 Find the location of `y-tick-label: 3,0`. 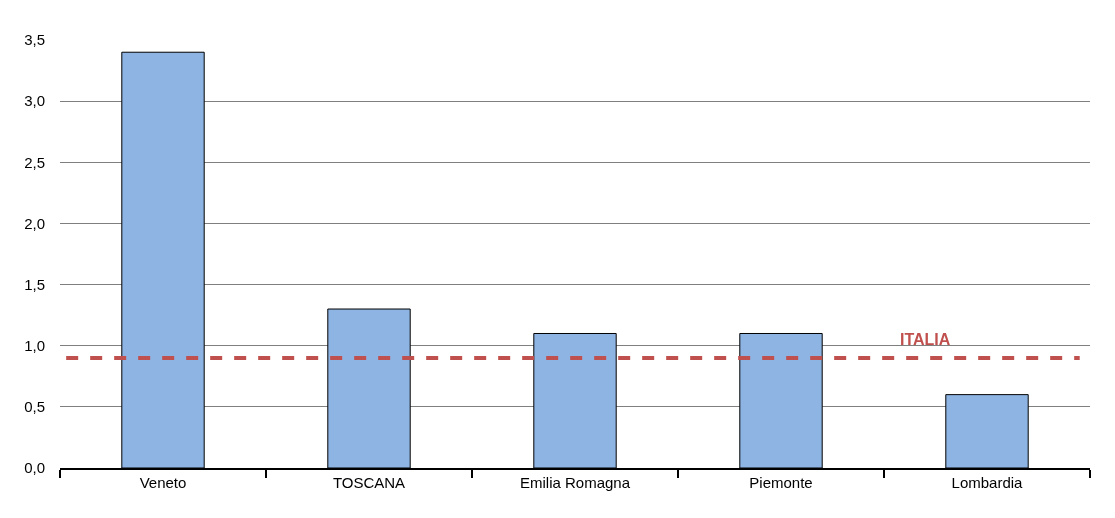

y-tick-label: 3,0 is located at coordinates (34, 101).